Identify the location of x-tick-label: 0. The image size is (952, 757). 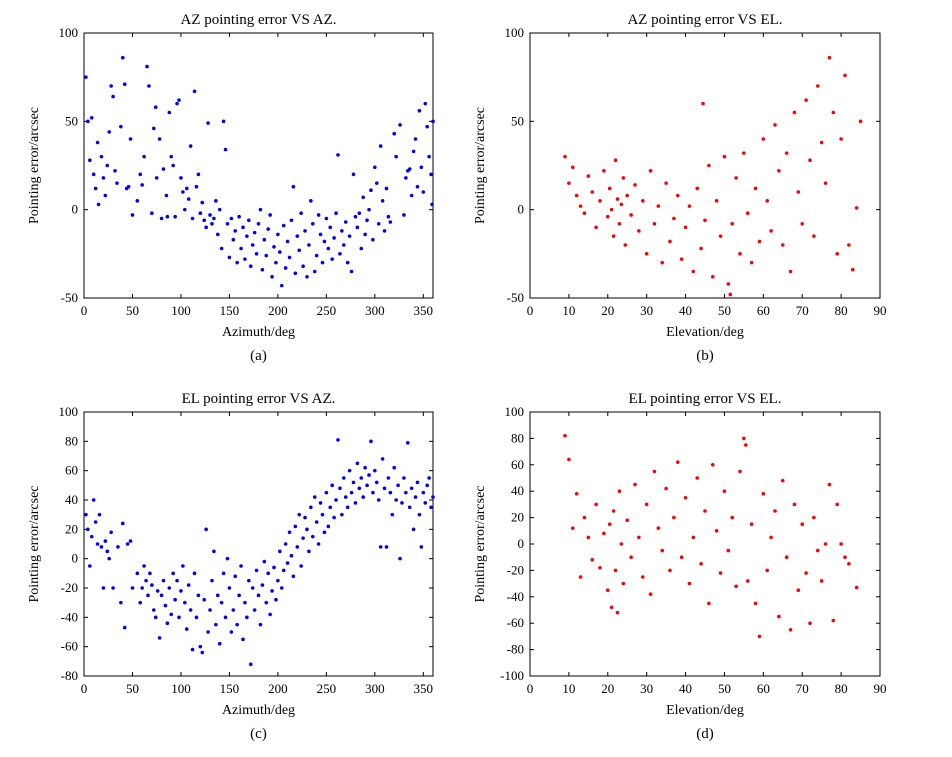
(84, 310).